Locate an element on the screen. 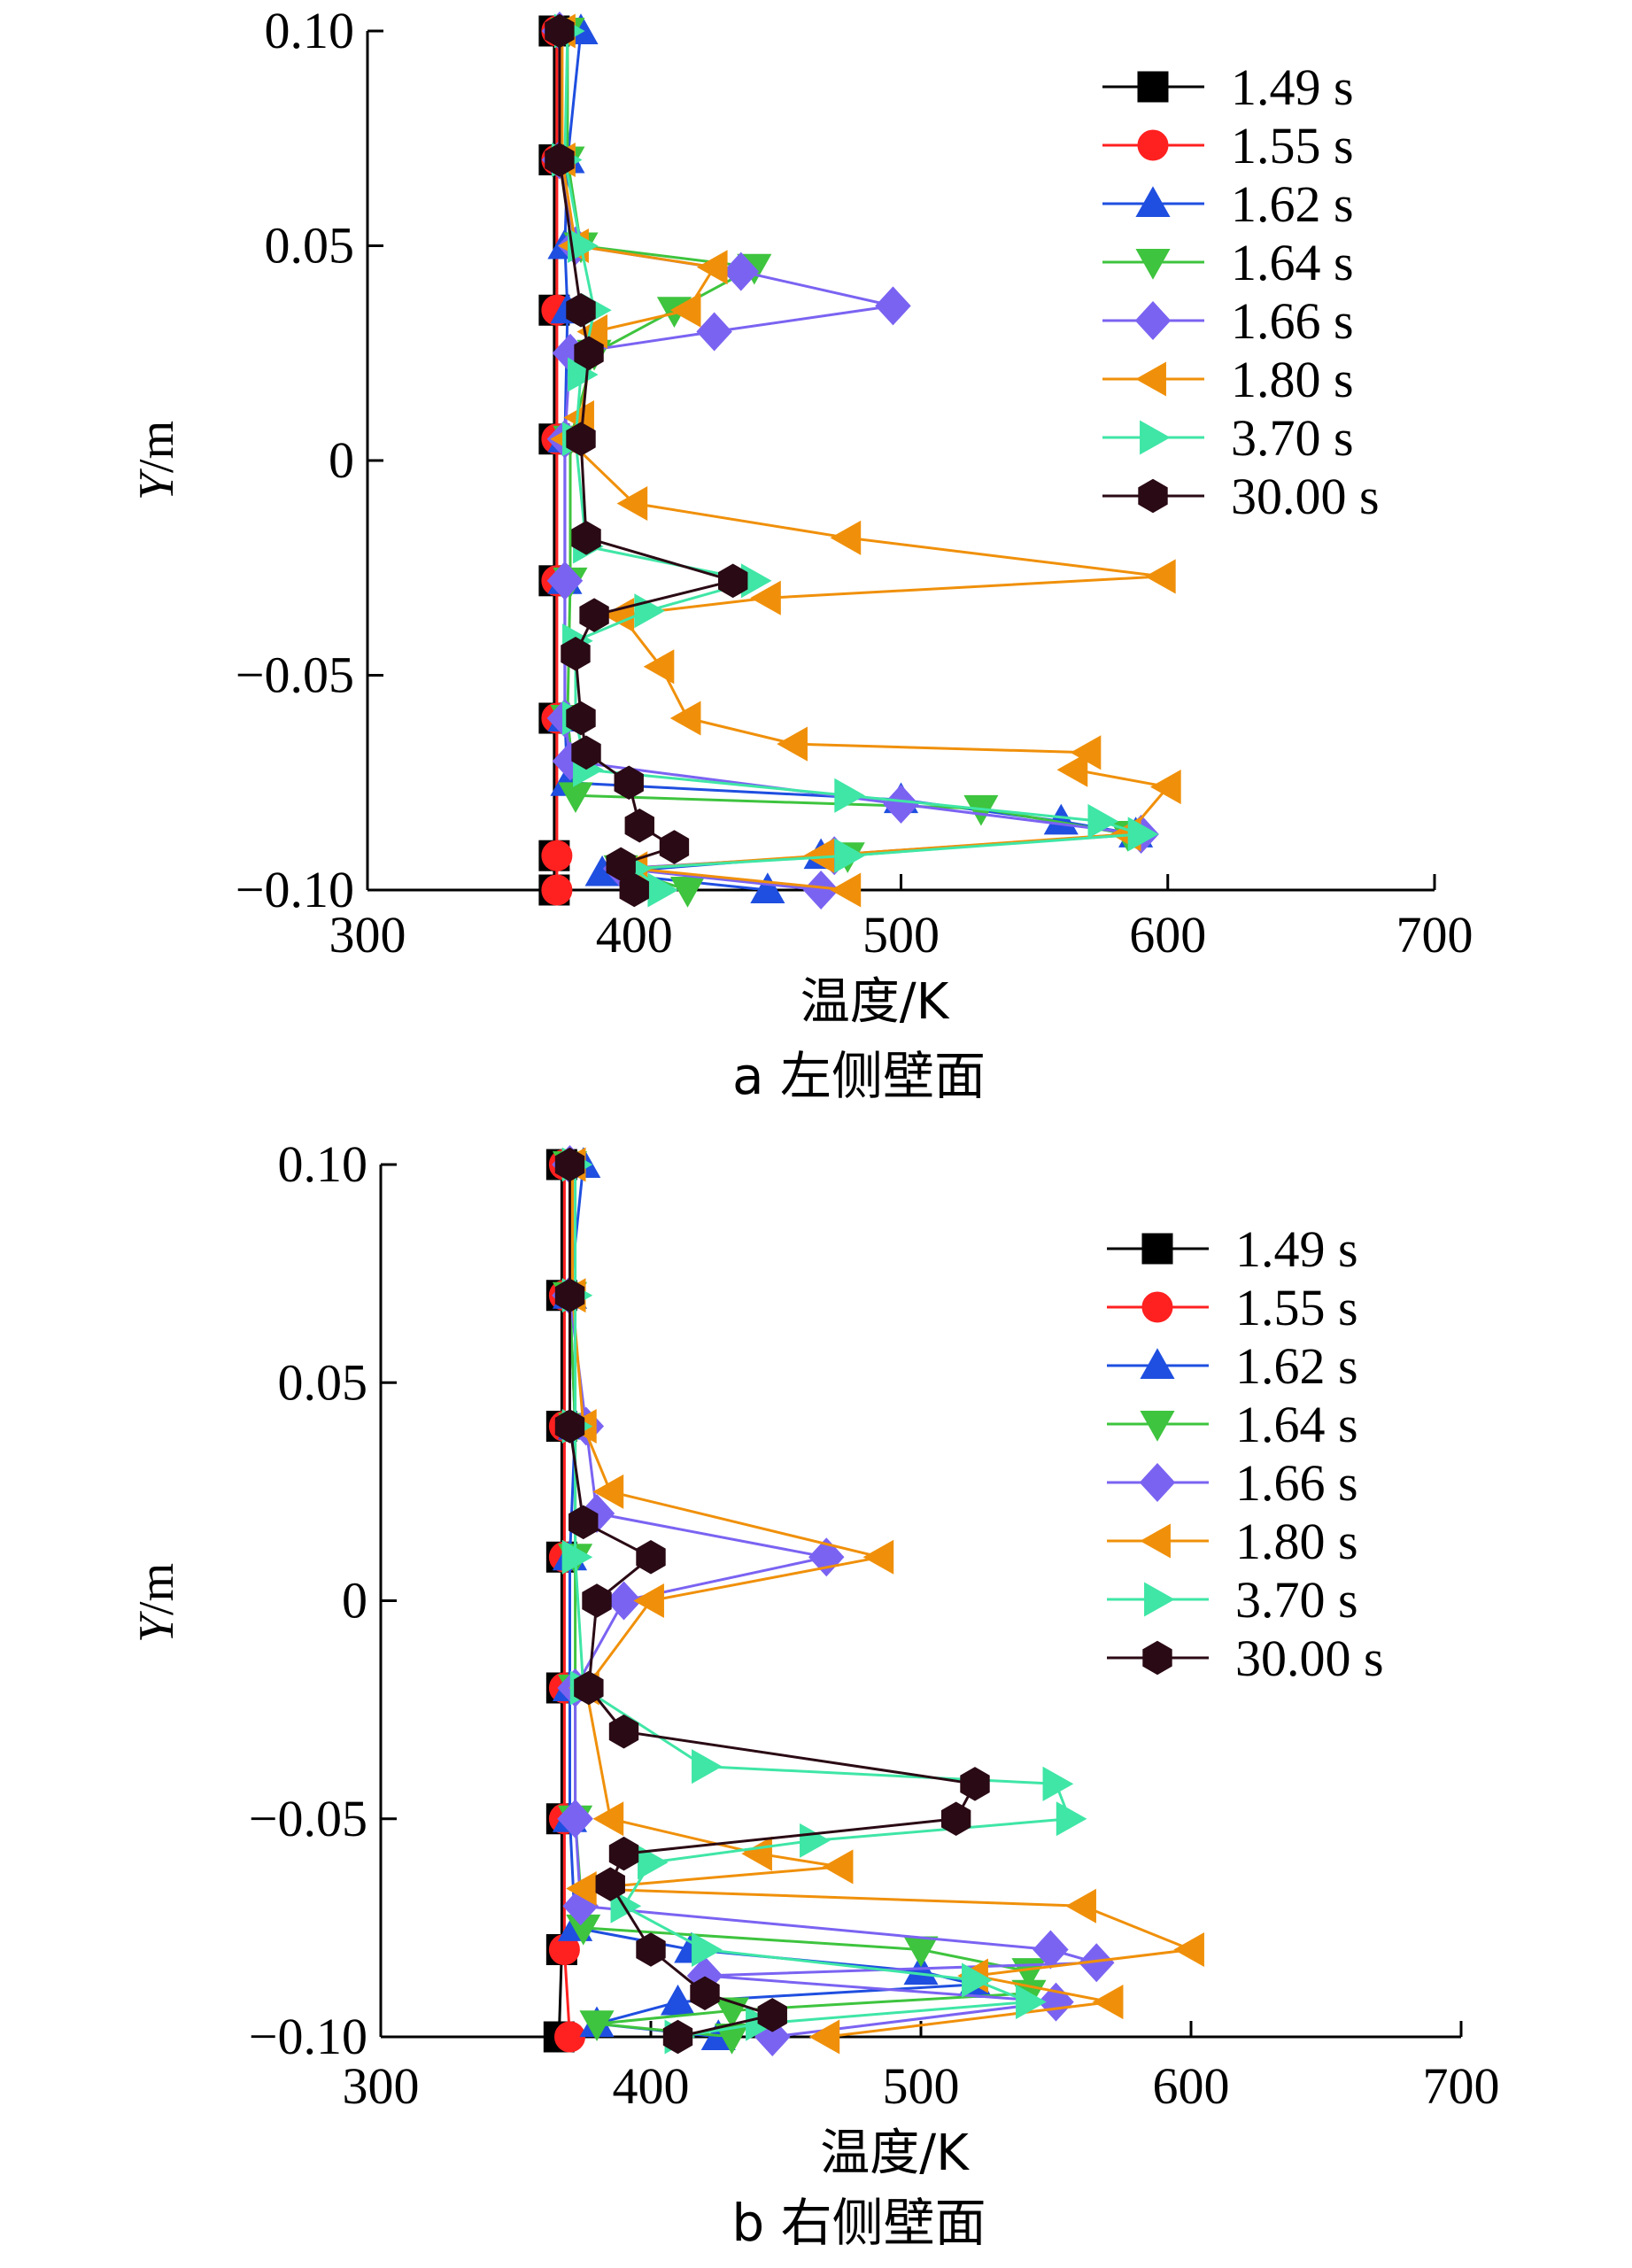 This screenshot has height=2268, width=1632. legend-label: 1.80 s is located at coordinates (1292, 379).